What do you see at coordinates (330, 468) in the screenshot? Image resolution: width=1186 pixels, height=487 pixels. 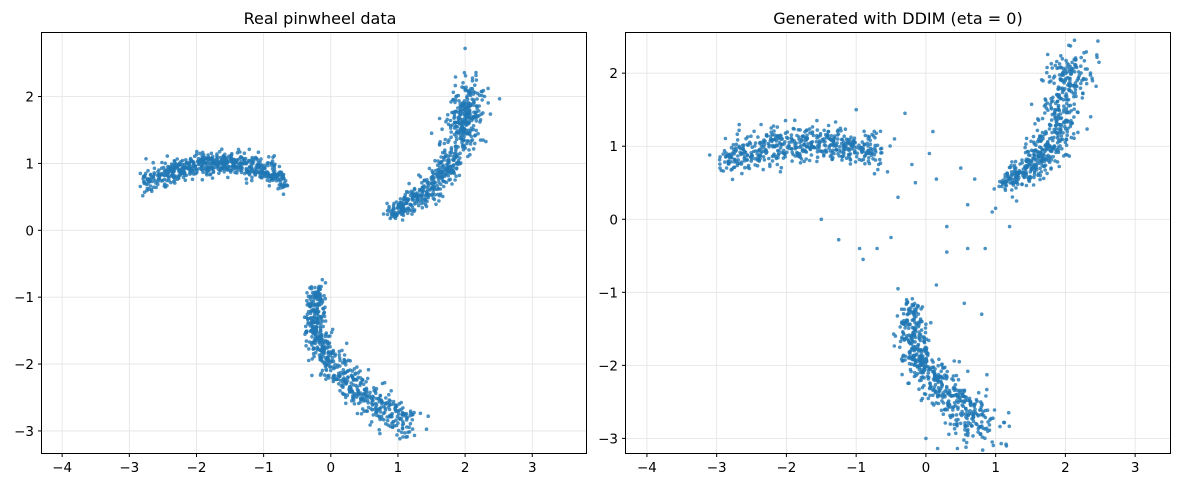 I see `x-tick-label: 0` at bounding box center [330, 468].